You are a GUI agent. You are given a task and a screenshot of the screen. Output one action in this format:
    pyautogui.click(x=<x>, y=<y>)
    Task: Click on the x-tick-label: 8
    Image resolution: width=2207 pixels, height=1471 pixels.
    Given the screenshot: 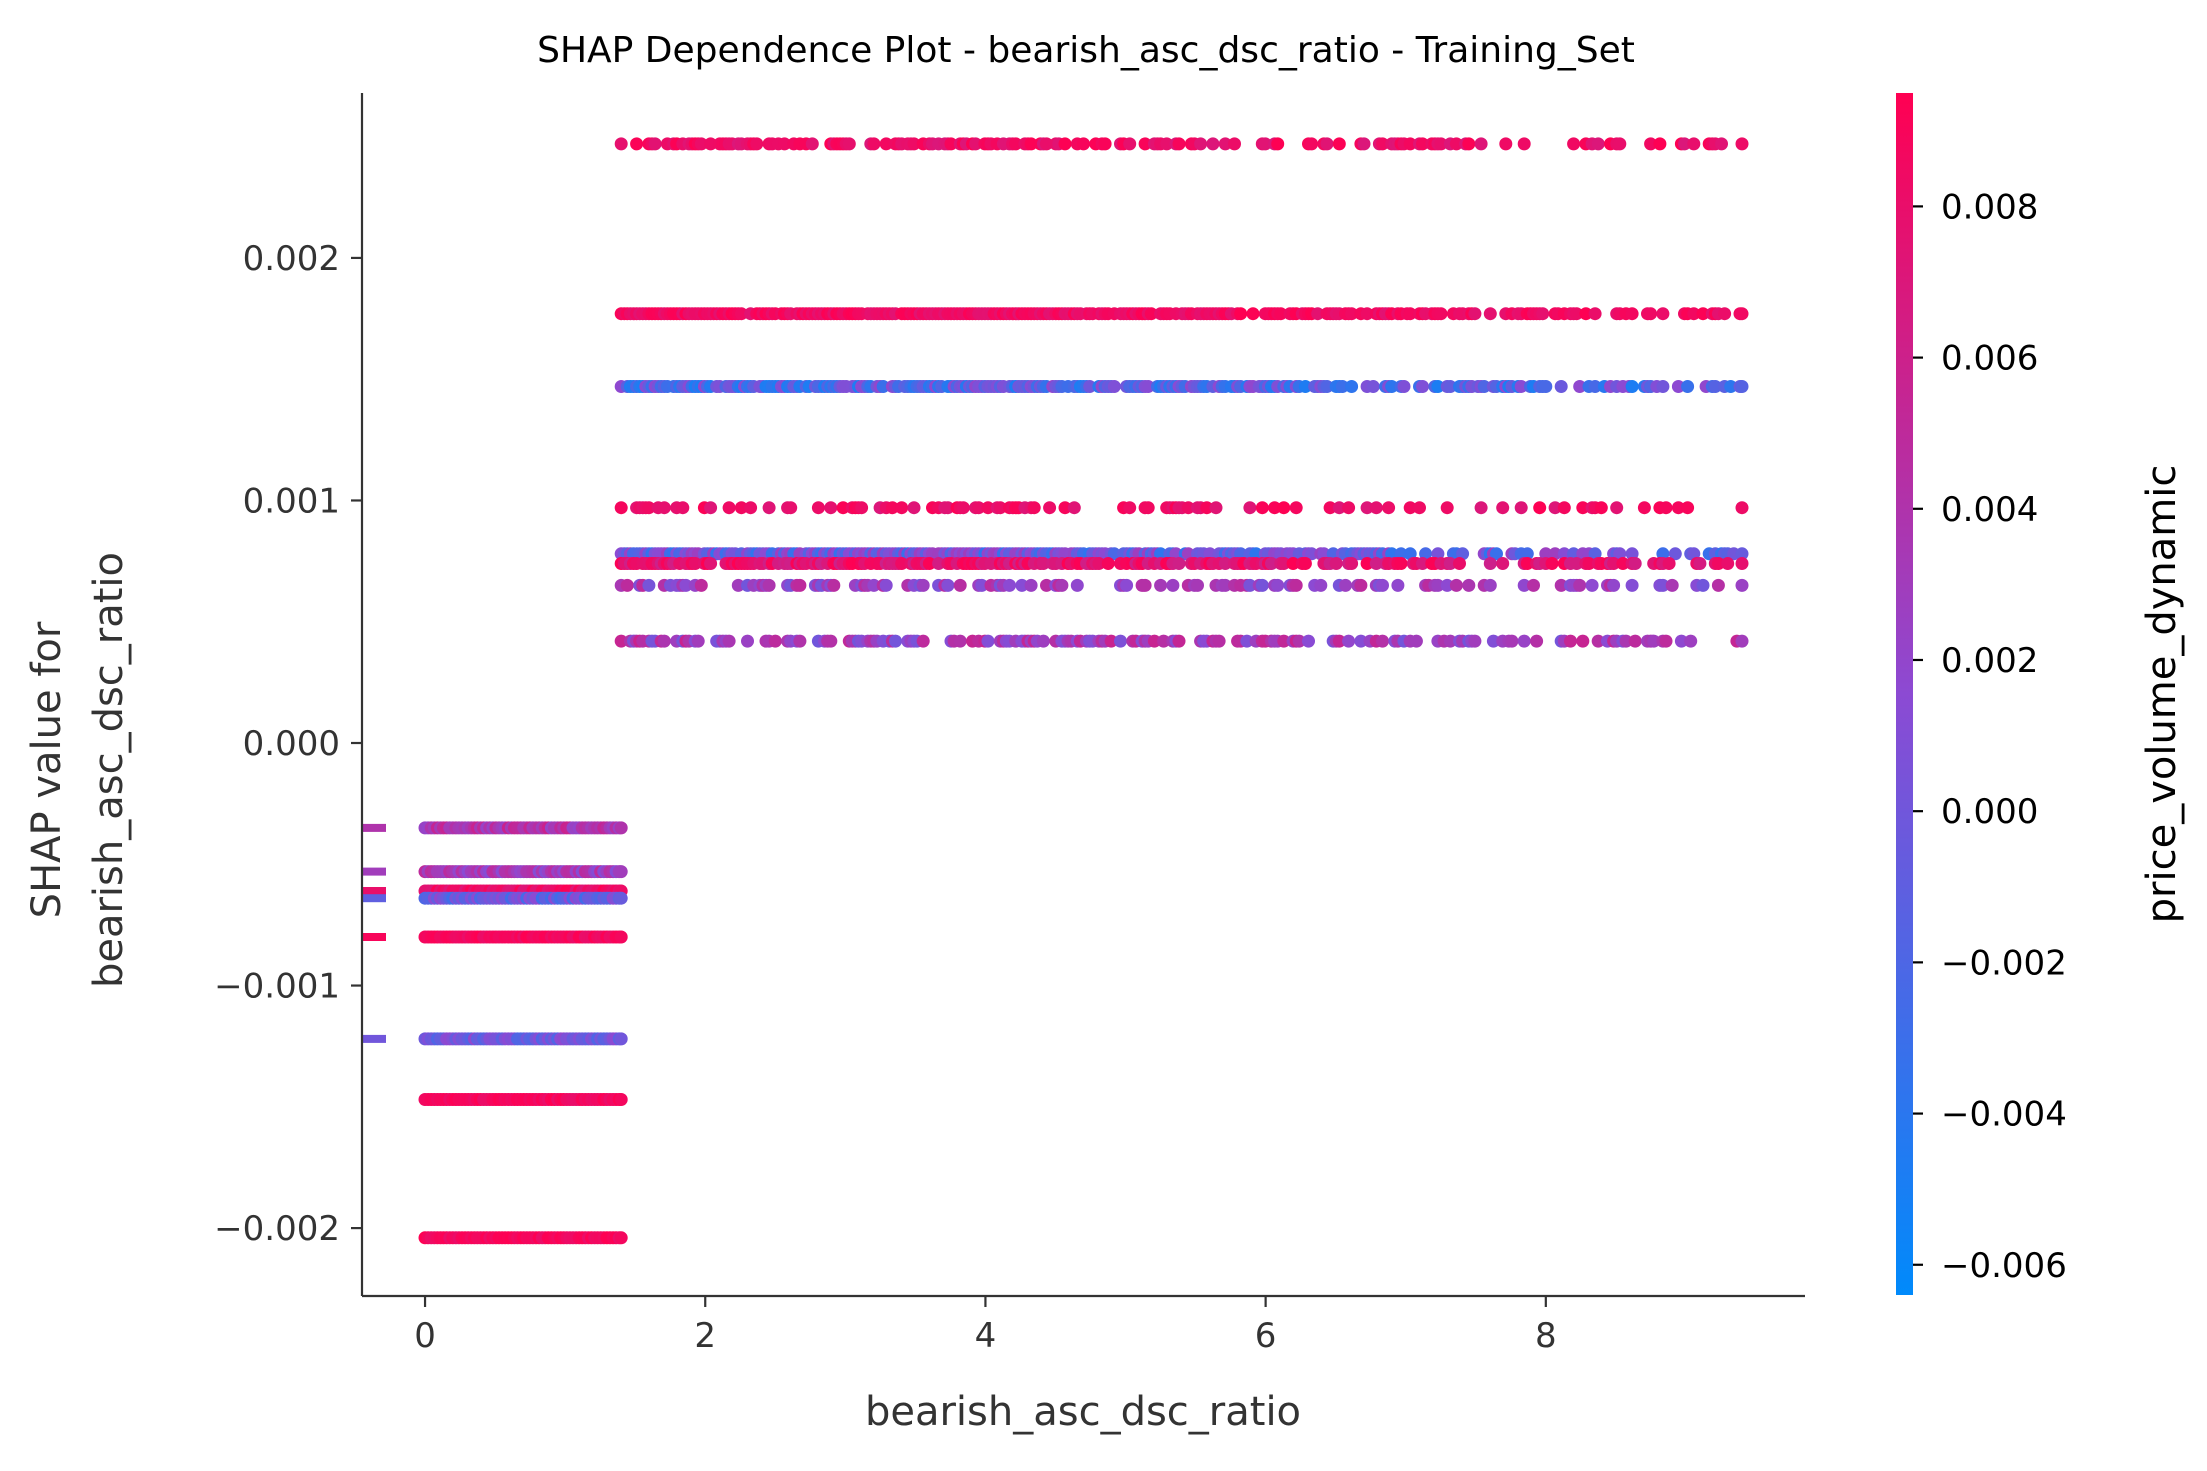 What is the action you would take?
    pyautogui.click(x=1546, y=1336)
    